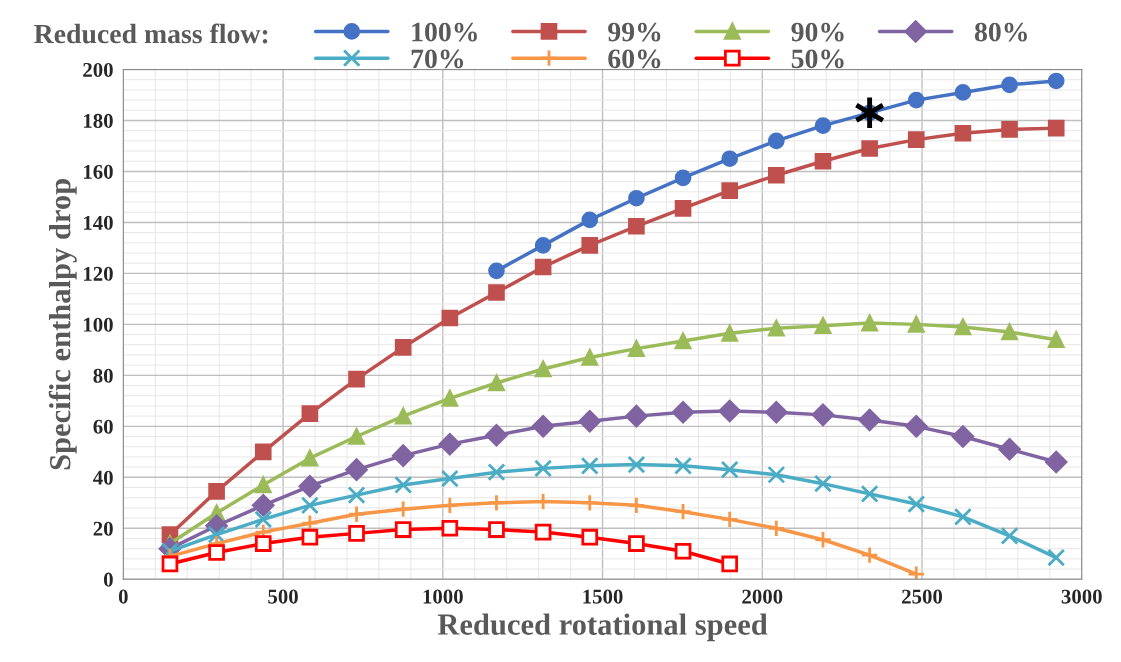  Describe the element at coordinates (437, 59) in the screenshot. I see `legend-label: 70%` at that location.